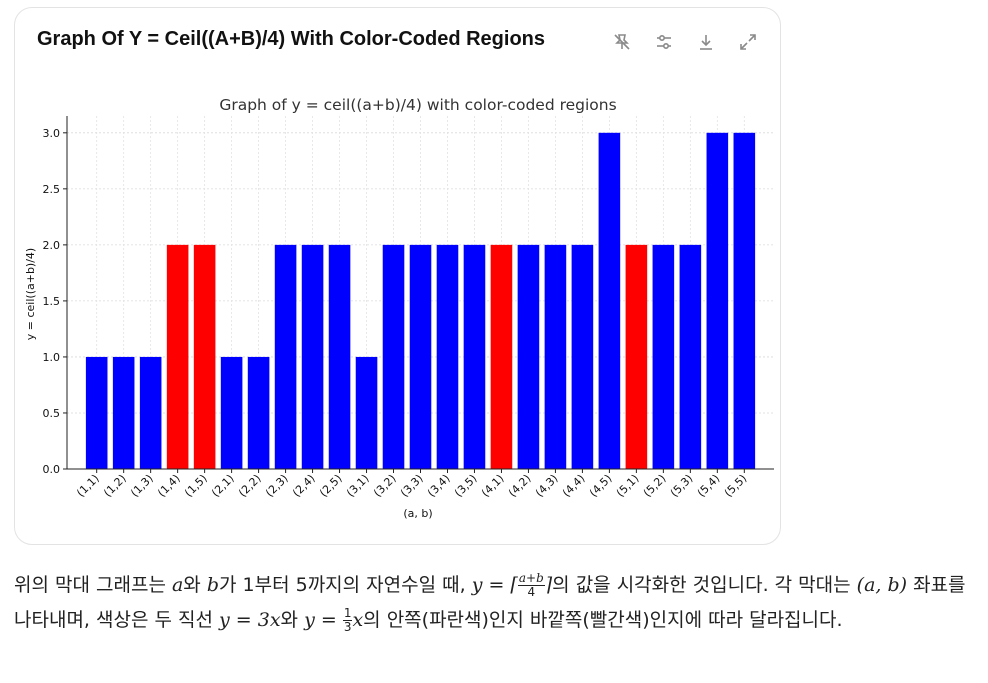 Image resolution: width=988 pixels, height=683 pixels. Describe the element at coordinates (748, 42) in the screenshot. I see `expand-icon` at that location.